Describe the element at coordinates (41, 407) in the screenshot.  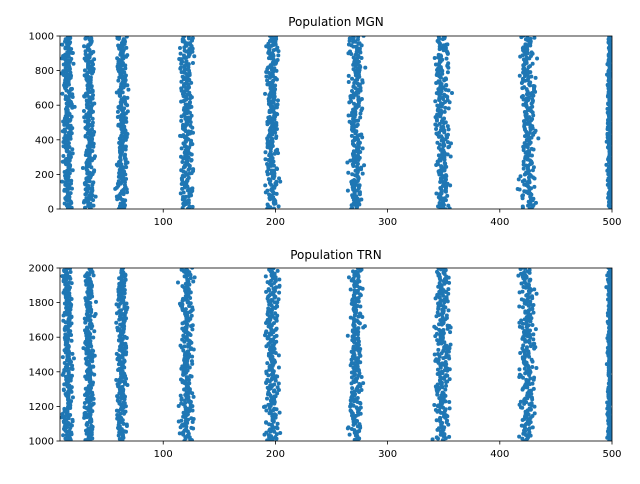
I see `y-tick-label: 1200` at that location.